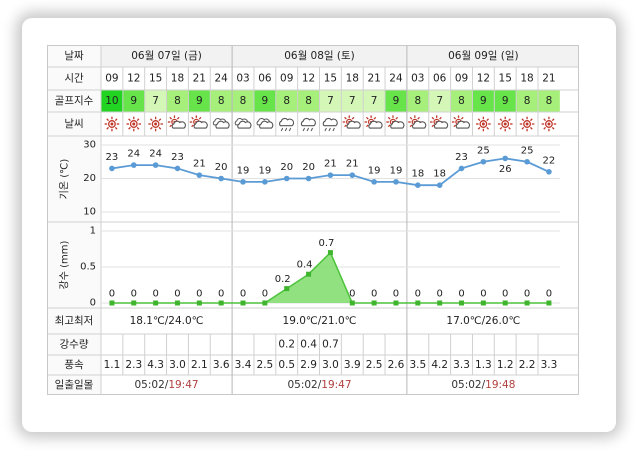  What do you see at coordinates (74, 384) in the screenshot?
I see `sunrise-sunset-label: 일출일몰` at bounding box center [74, 384].